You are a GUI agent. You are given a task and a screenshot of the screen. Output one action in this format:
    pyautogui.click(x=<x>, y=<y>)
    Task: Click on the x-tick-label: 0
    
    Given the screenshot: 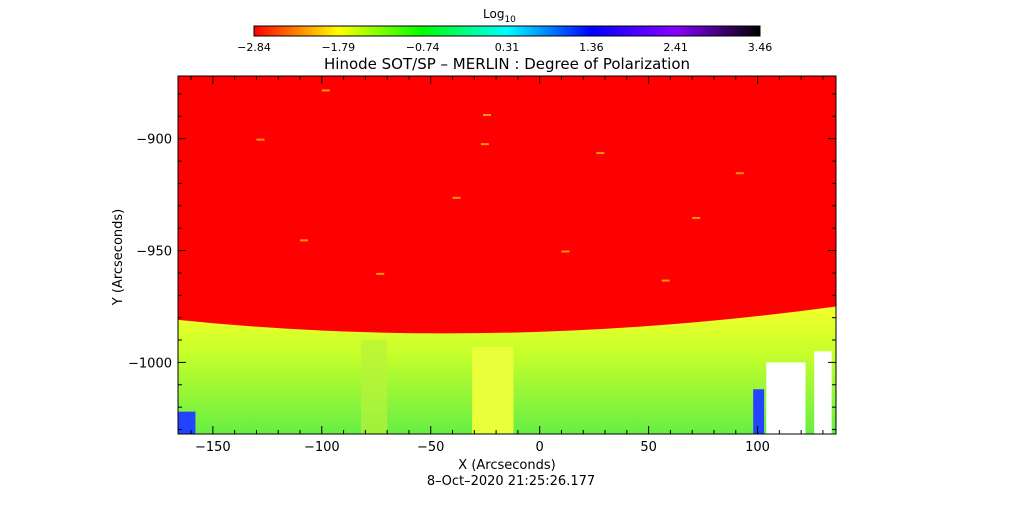 What is the action you would take?
    pyautogui.click(x=540, y=447)
    